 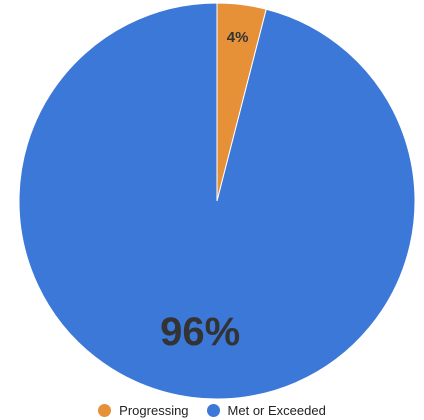 What do you see at coordinates (105, 410) in the screenshot?
I see `legend-swatch-progressing` at bounding box center [105, 410].